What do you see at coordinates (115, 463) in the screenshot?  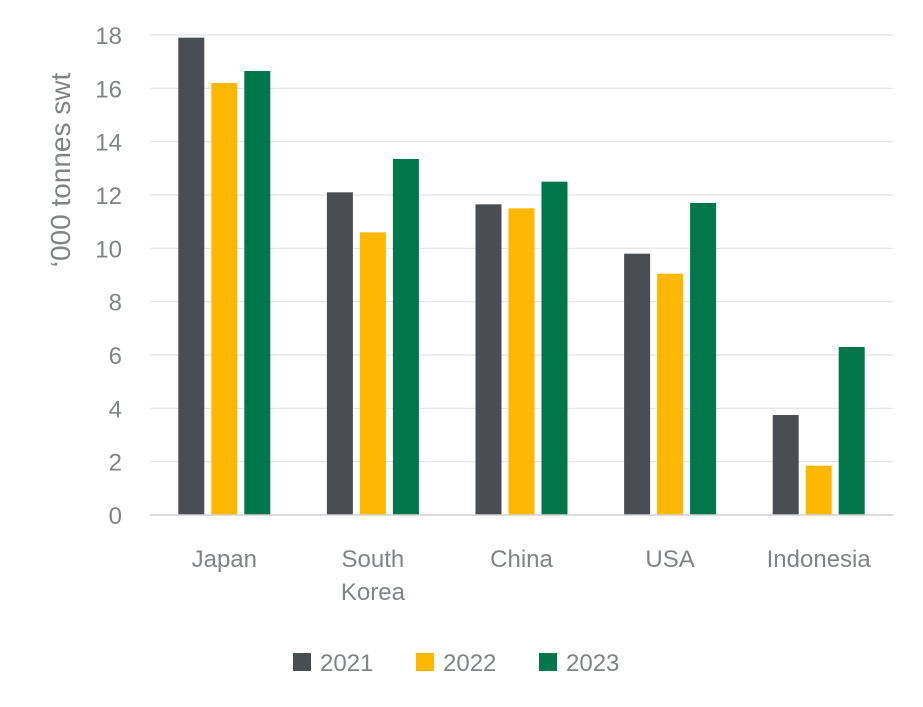 I see `y-tick-label: 2` at bounding box center [115, 463].